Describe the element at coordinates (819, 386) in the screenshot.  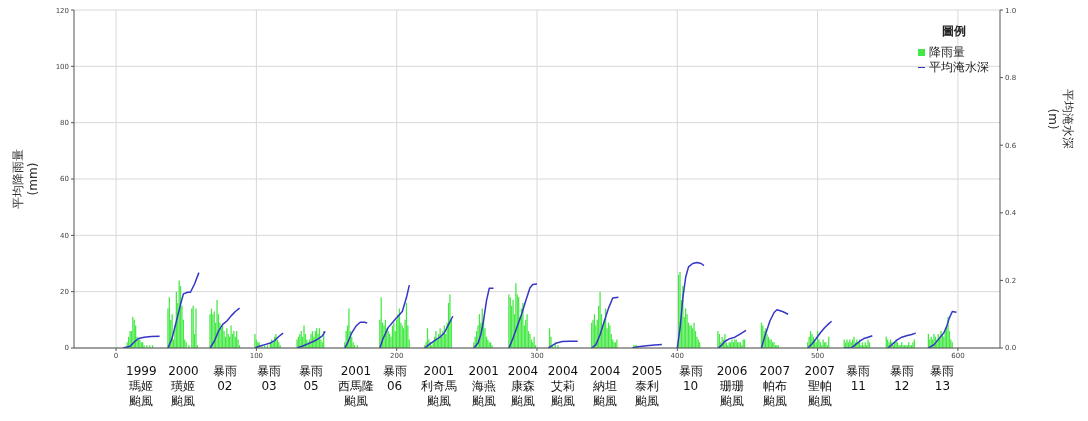
I see `text: 2007 聖帕颱風` at that location.